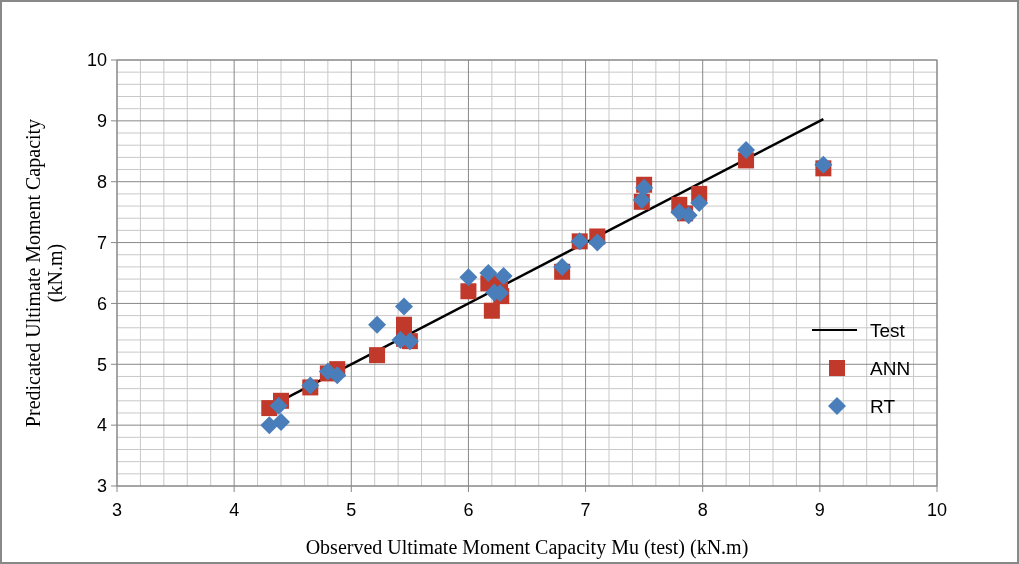  What do you see at coordinates (96, 60) in the screenshot?
I see `y-tick-label: 10` at bounding box center [96, 60].